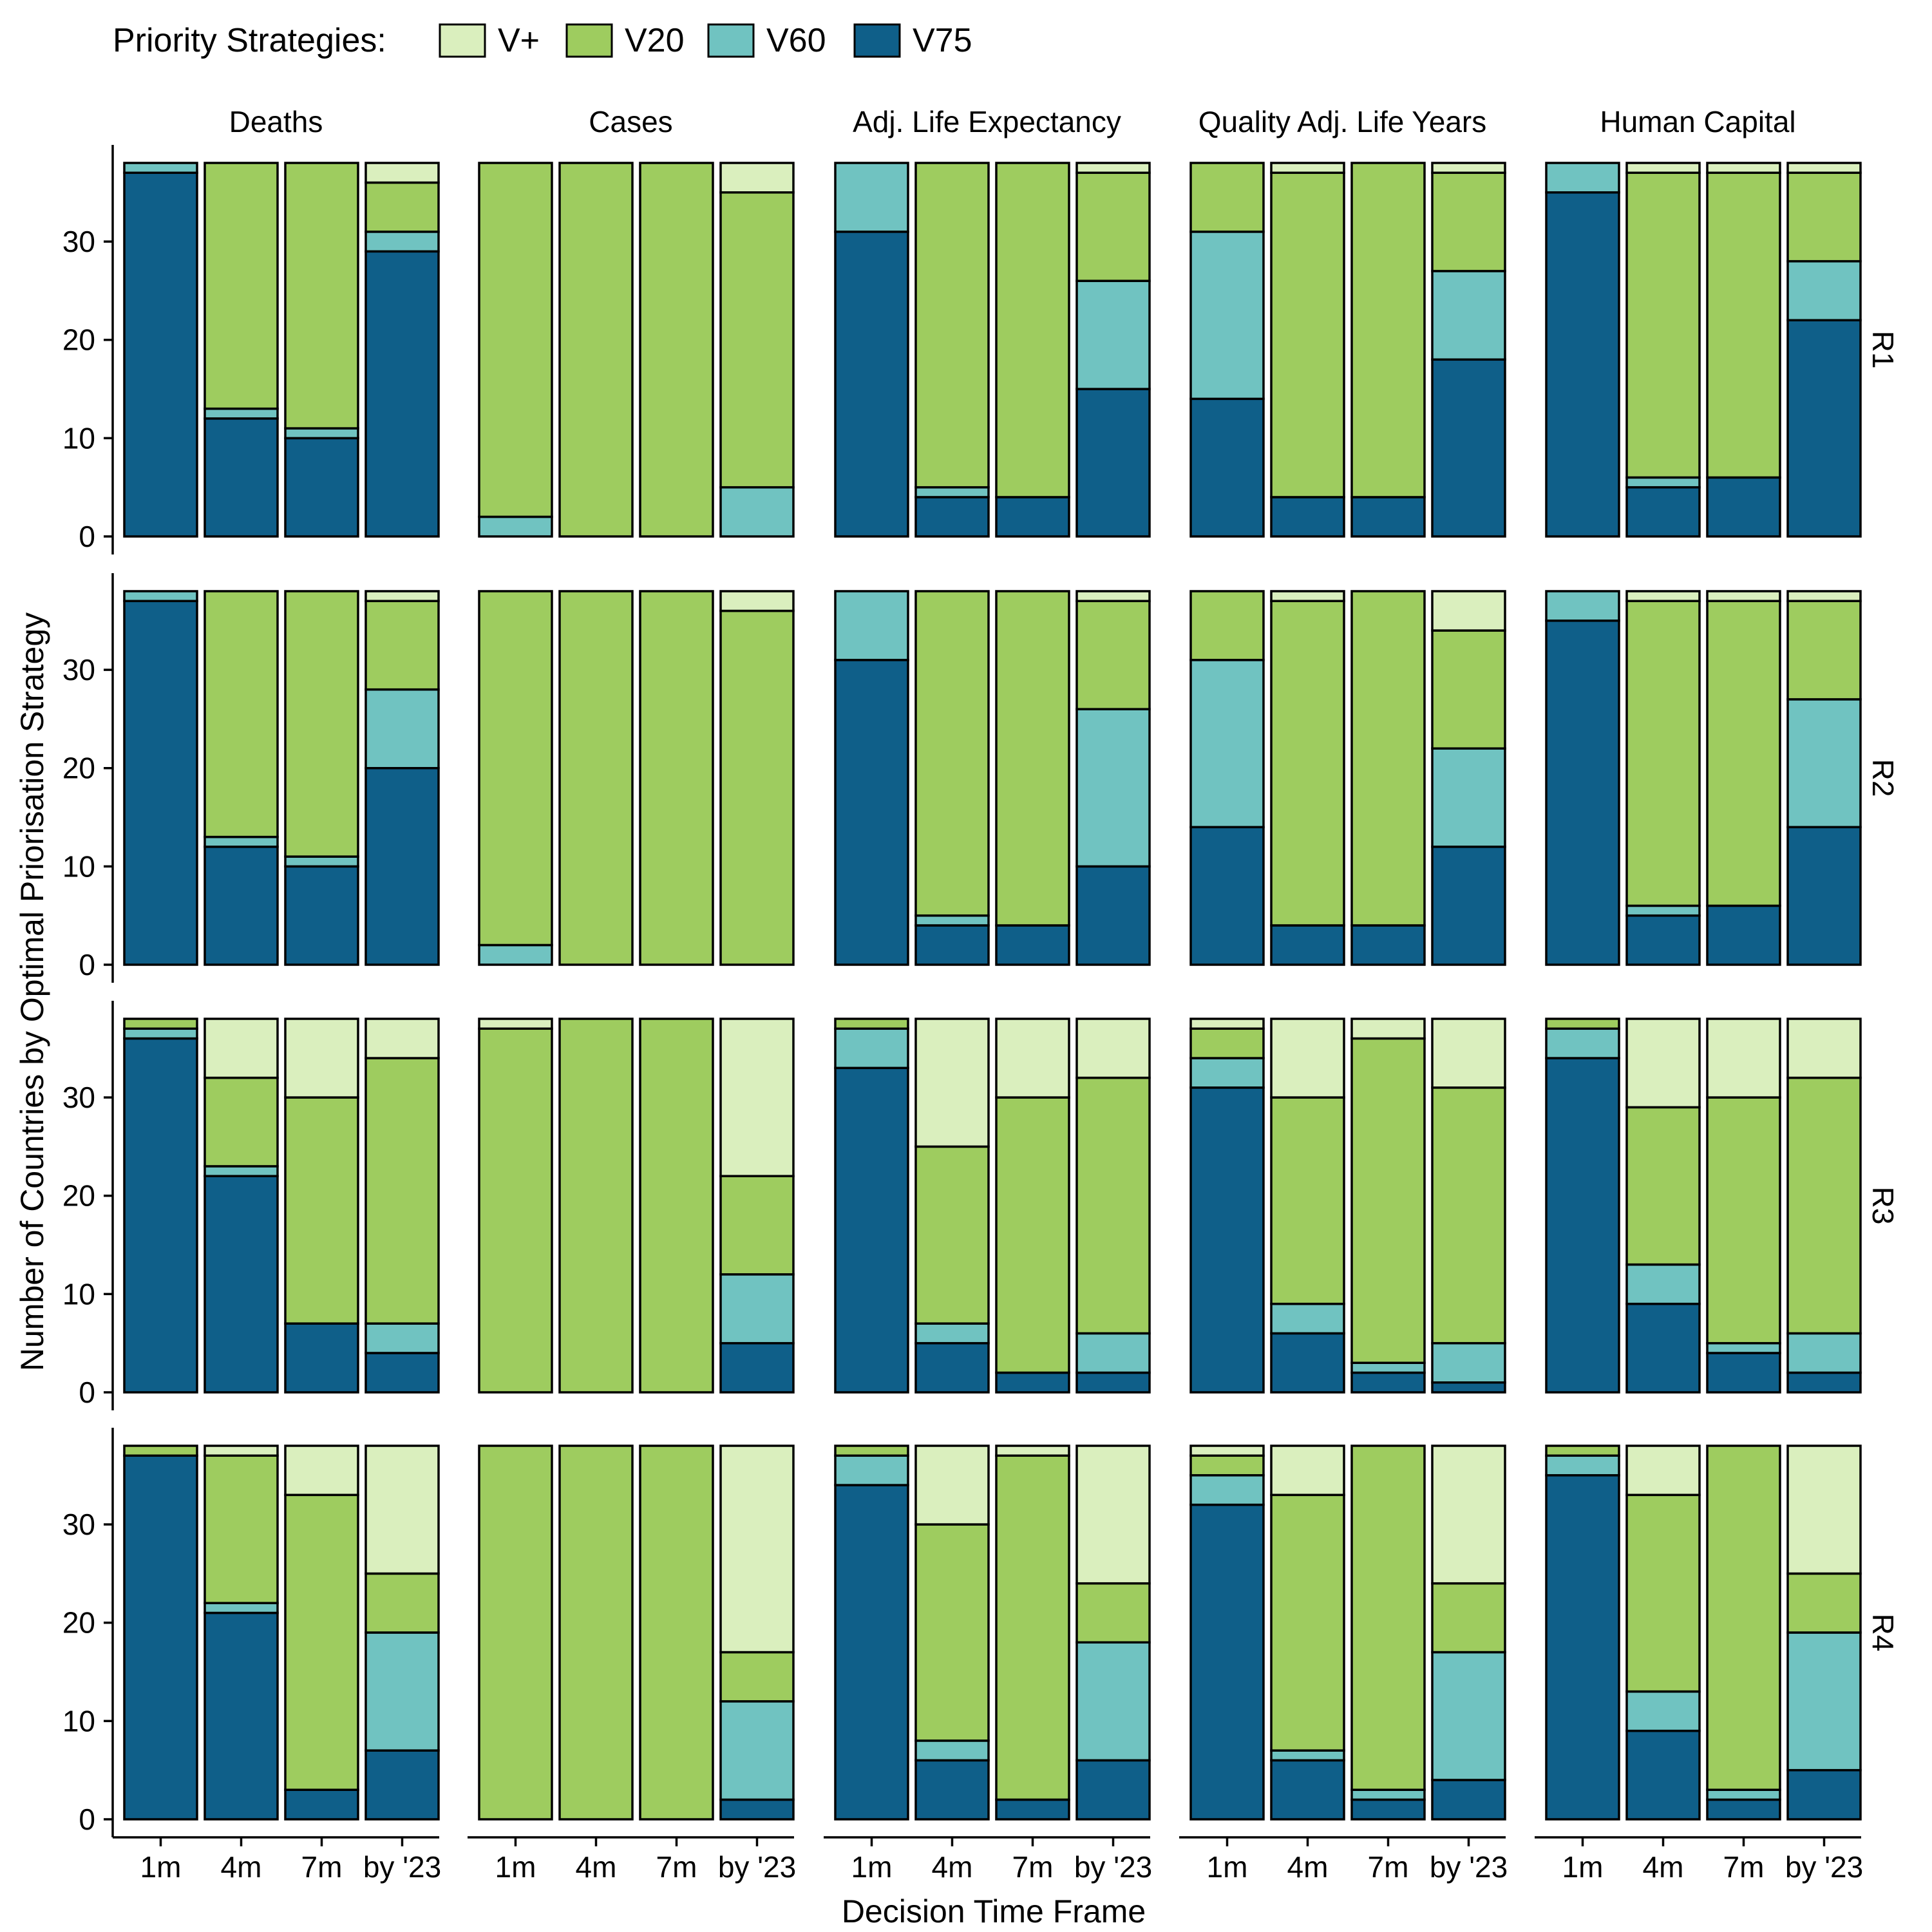 Image resolution: width=1932 pixels, height=1932 pixels. I want to click on legend-item-v60: V60, so click(766, 40).